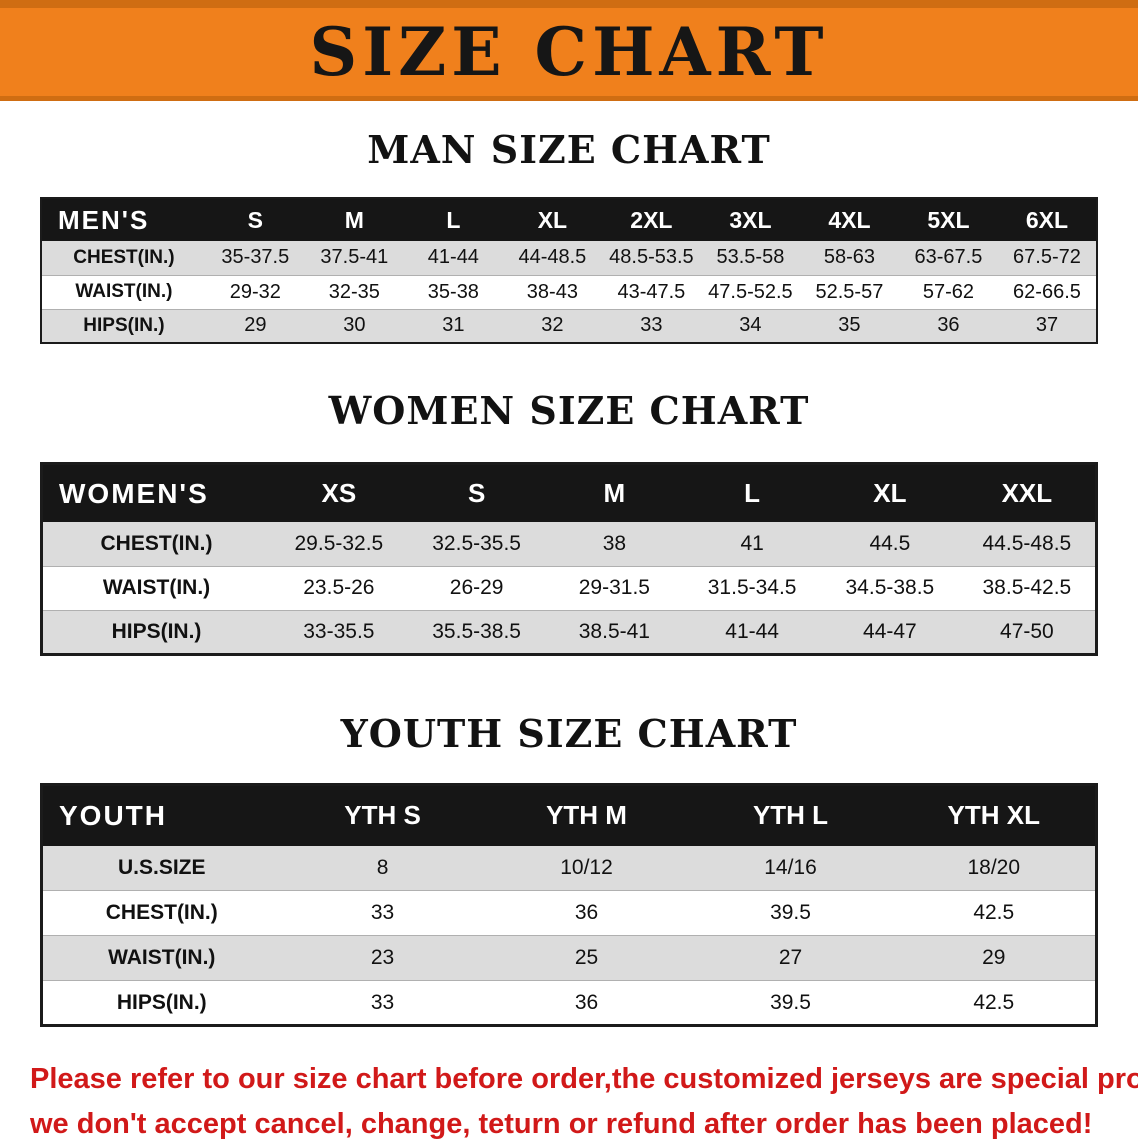 This screenshot has width=1138, height=1147. What do you see at coordinates (750, 291) in the screenshot?
I see `measure-value-cell: 47.5-52.5` at bounding box center [750, 291].